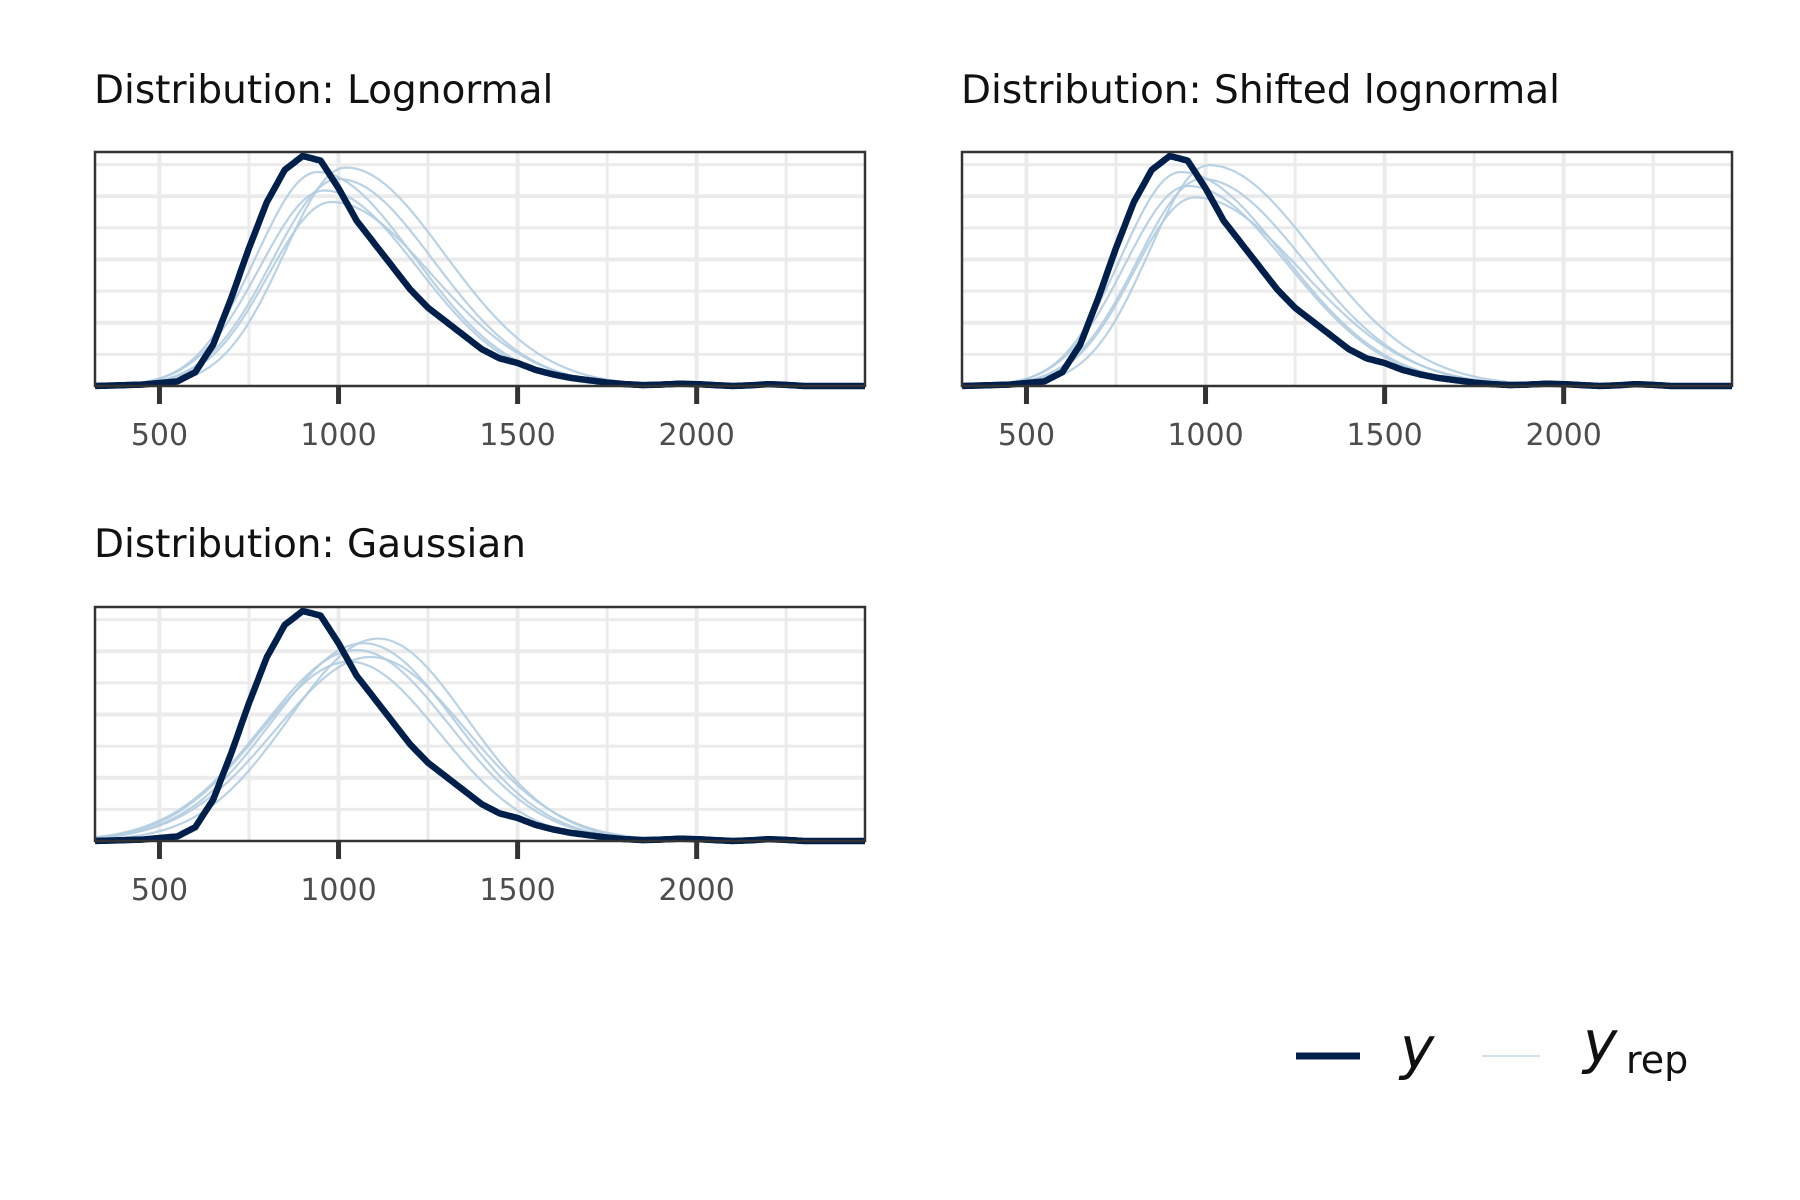 This screenshot has height=1200, width=1800. I want to click on legend-label-y: y, so click(1416, 1048).